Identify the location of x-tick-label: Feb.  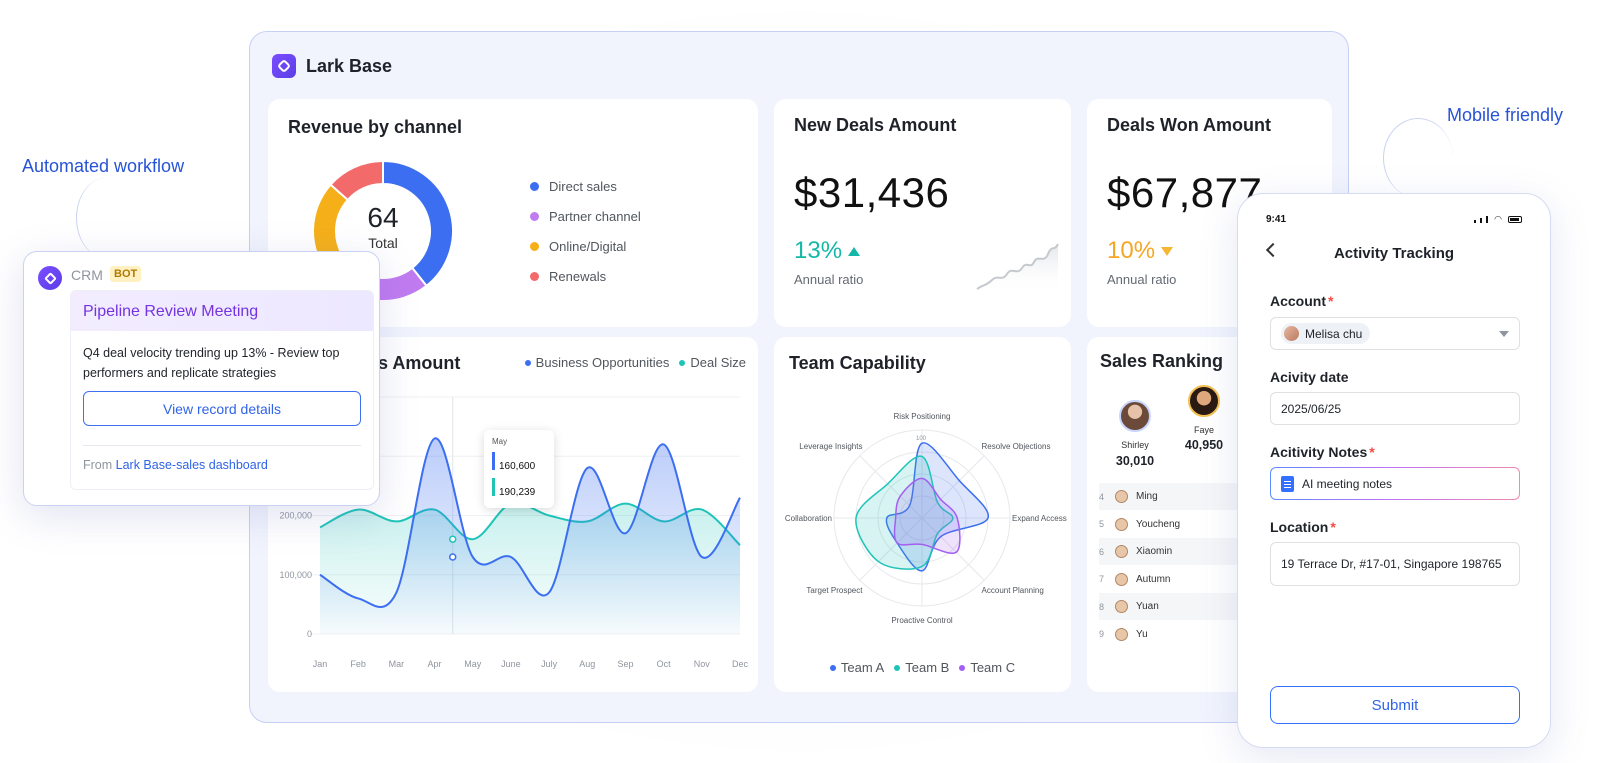
(358, 664).